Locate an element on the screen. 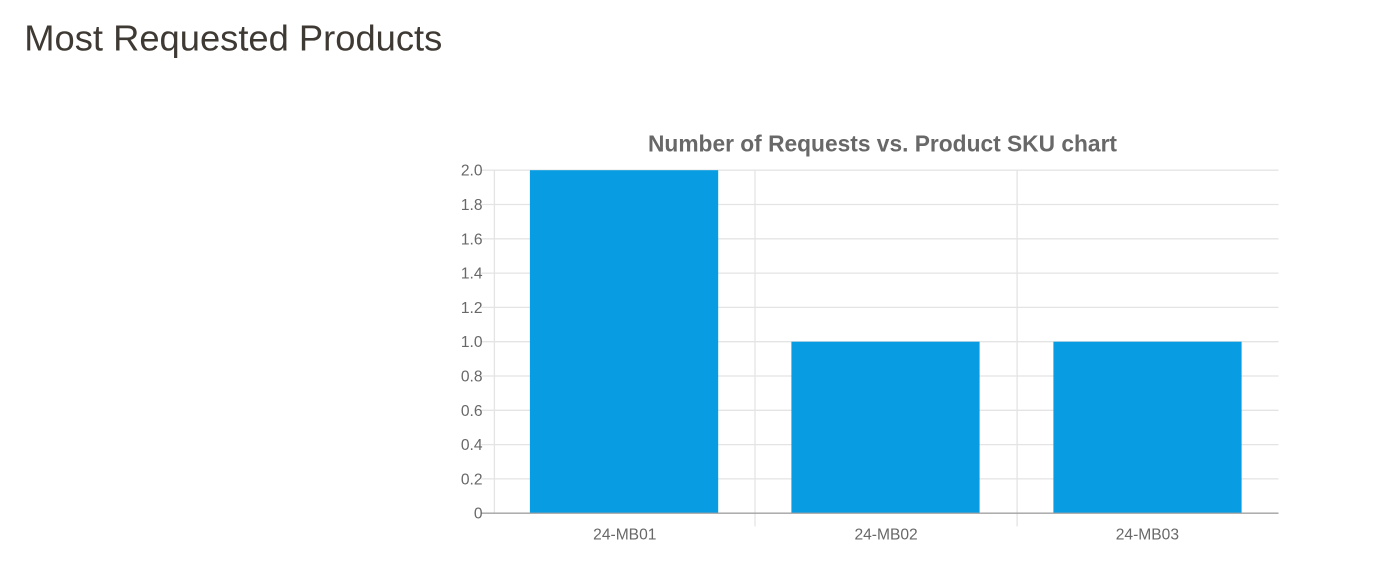 This screenshot has width=1391, height=562. svg-text: 0.2 is located at coordinates (472, 479).